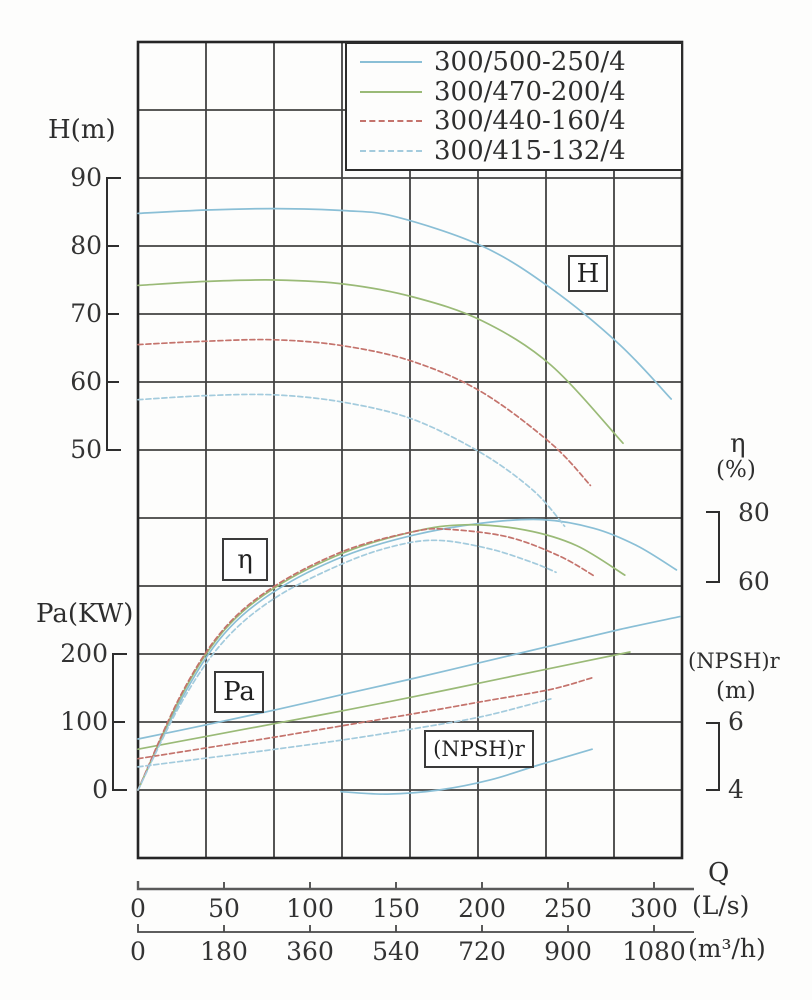 The height and width of the screenshot is (1000, 812). I want to click on h-curves-label: H, so click(588, 273).